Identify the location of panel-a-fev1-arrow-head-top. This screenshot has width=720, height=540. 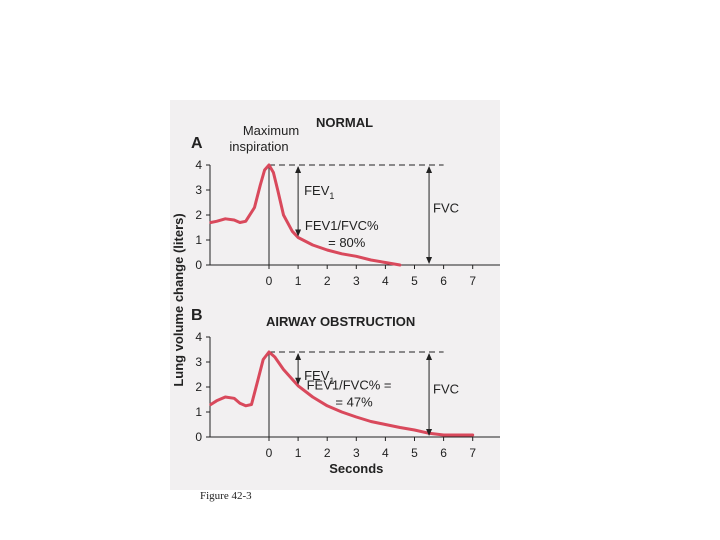
(298, 169).